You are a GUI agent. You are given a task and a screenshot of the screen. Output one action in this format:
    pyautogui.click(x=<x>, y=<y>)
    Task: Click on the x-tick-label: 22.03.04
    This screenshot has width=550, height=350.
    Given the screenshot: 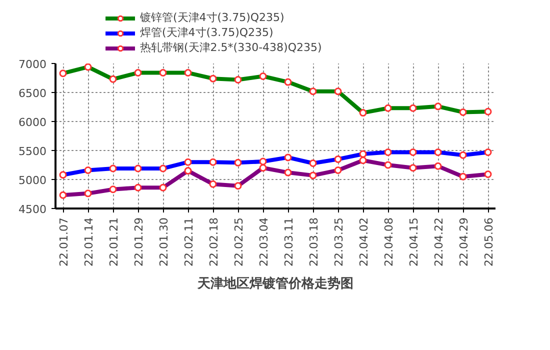 What is the action you would take?
    pyautogui.click(x=264, y=242)
    